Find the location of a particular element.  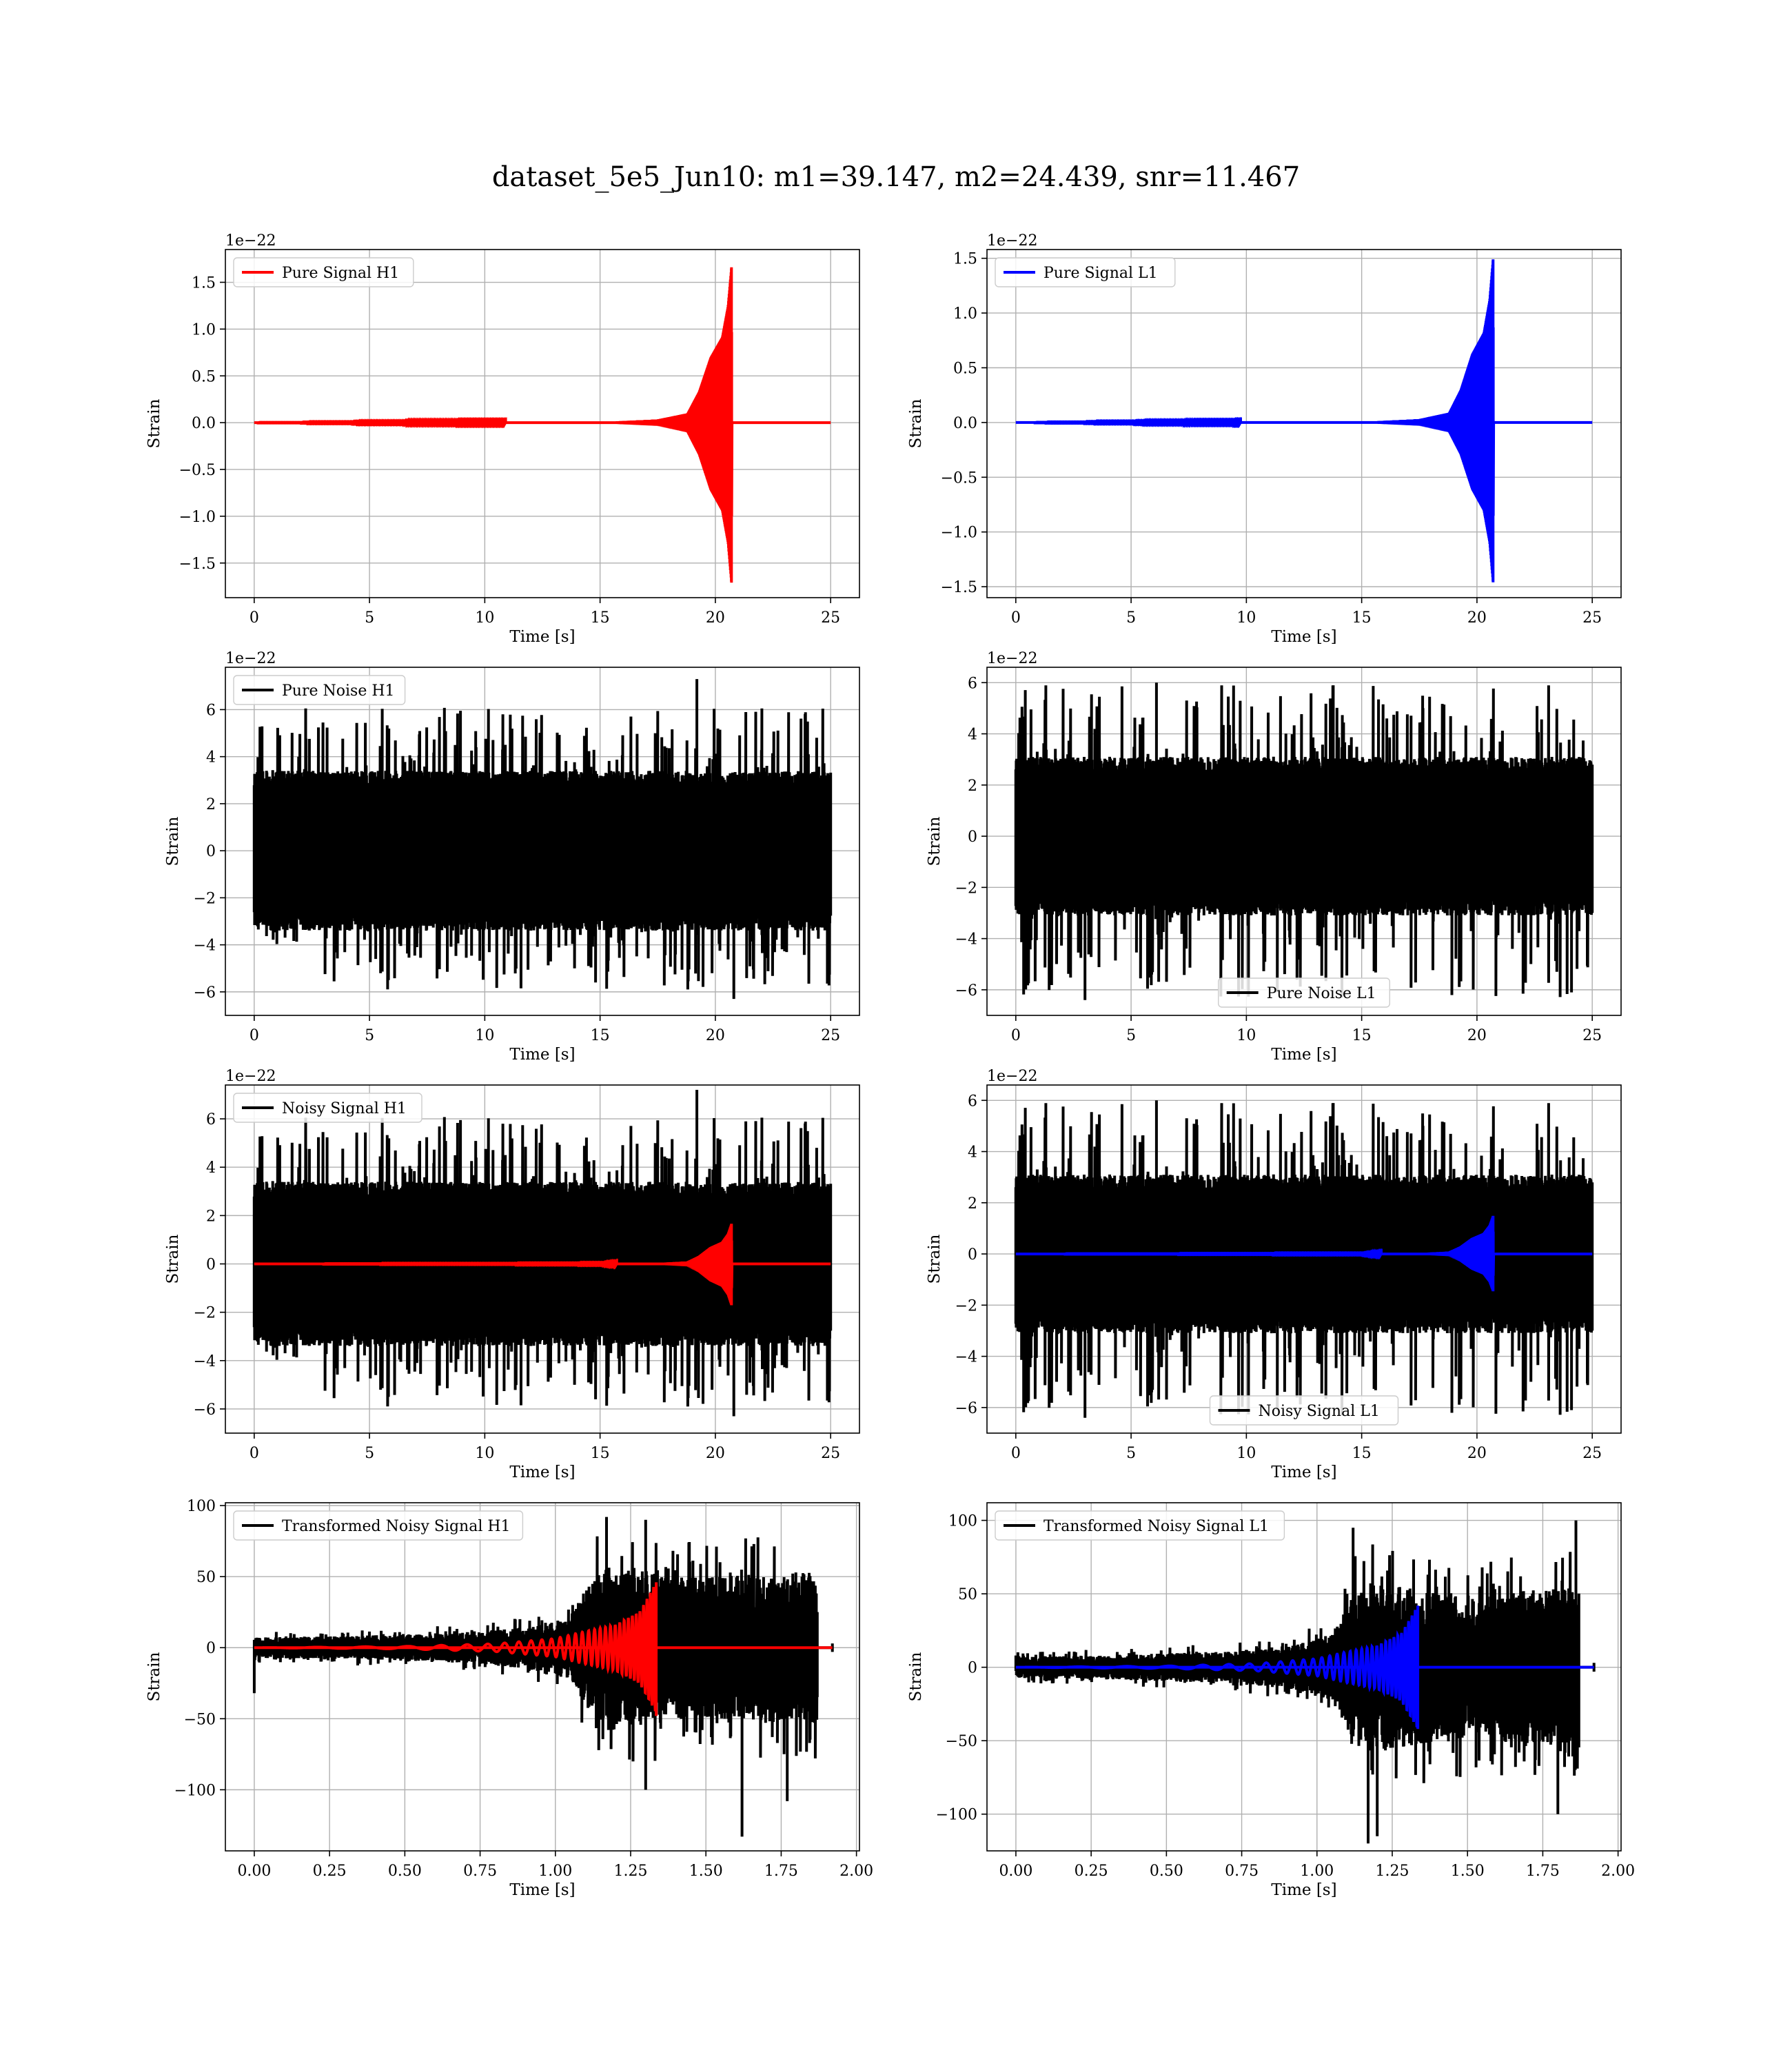

y-tick-label: 6 is located at coordinates (211, 710).